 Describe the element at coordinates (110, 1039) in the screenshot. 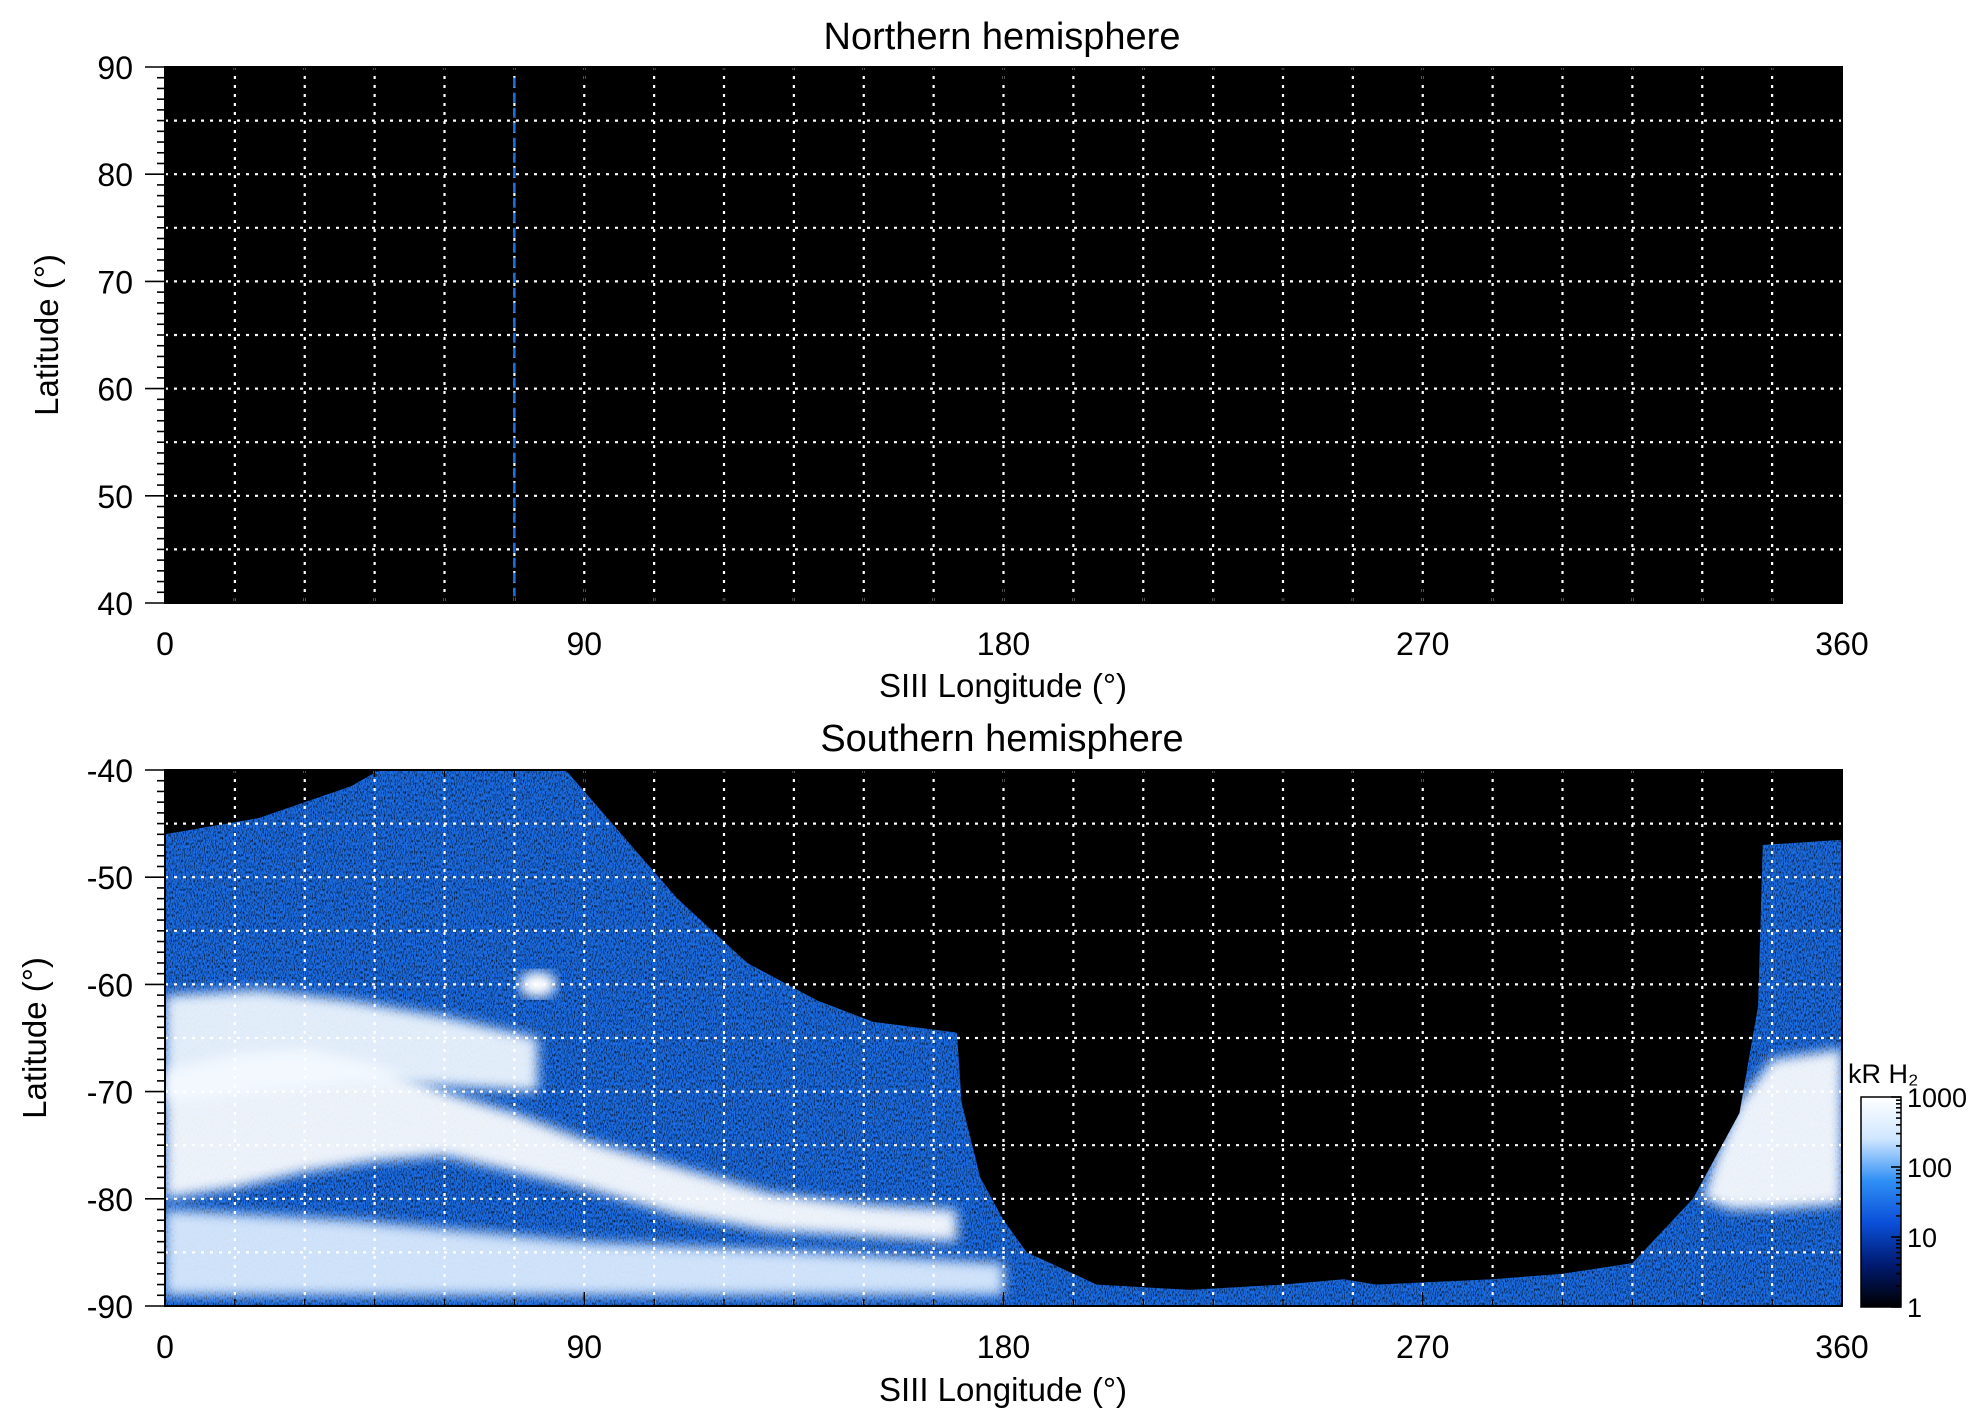

I see `southern-y-tick-labels: -90 -80 -70 -60 -50 -40` at that location.